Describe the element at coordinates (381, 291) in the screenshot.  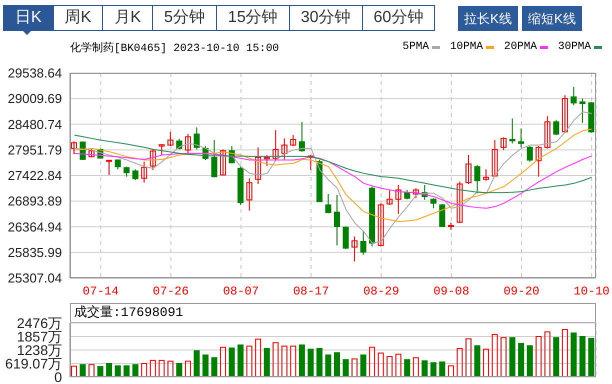
I see `x-tick-label: 08-29` at that location.